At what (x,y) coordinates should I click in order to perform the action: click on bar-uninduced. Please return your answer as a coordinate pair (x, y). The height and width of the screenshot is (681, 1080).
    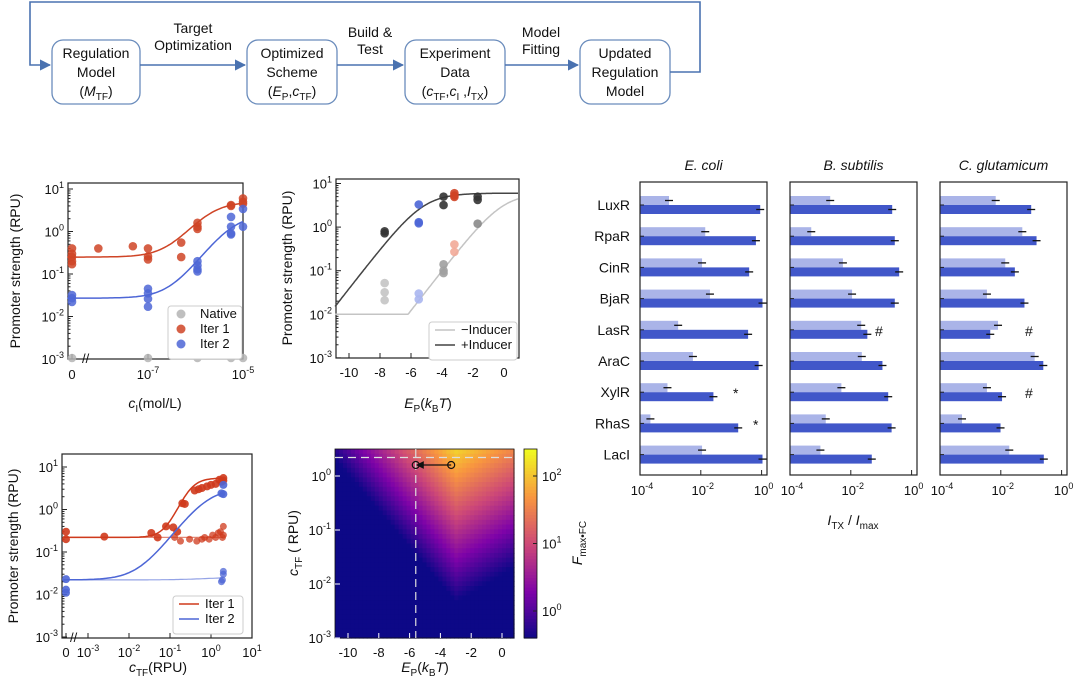
    Looking at the image, I should click on (816, 388).